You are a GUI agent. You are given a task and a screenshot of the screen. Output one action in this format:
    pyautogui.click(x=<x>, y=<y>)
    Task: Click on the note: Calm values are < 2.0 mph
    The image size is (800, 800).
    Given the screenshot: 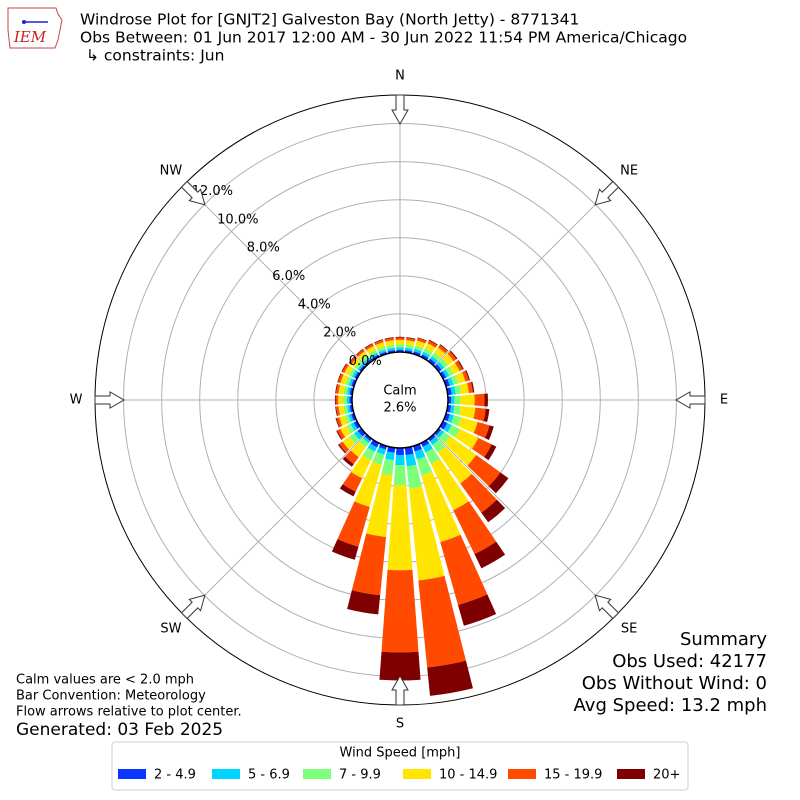 What is the action you would take?
    pyautogui.click(x=105, y=680)
    